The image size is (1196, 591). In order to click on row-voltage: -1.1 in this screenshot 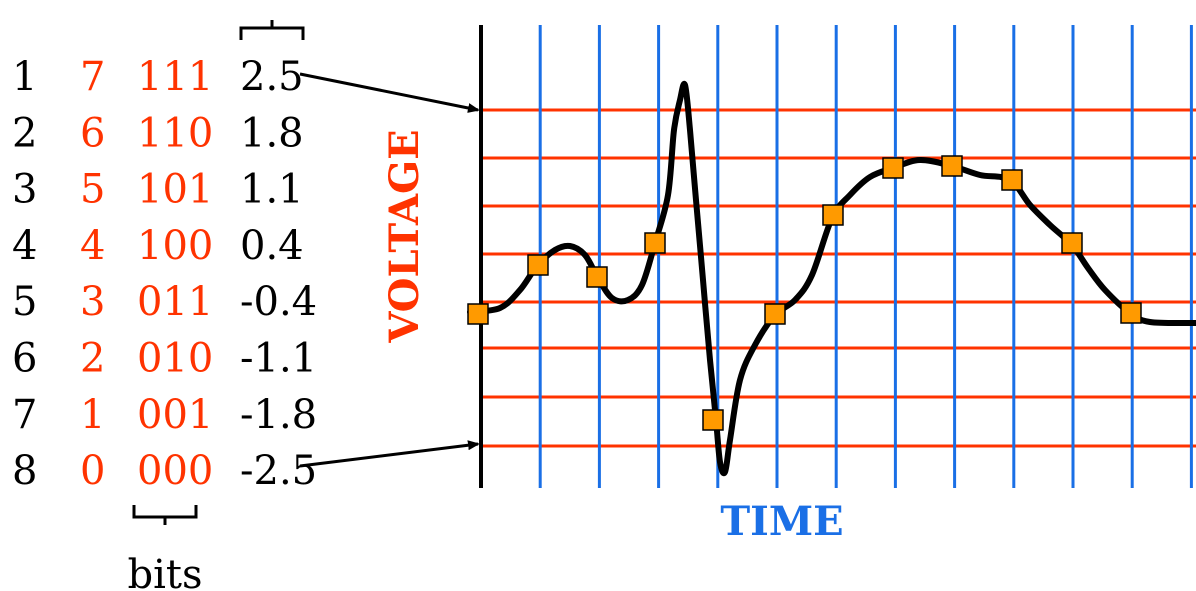, I will do `click(278, 359)`.